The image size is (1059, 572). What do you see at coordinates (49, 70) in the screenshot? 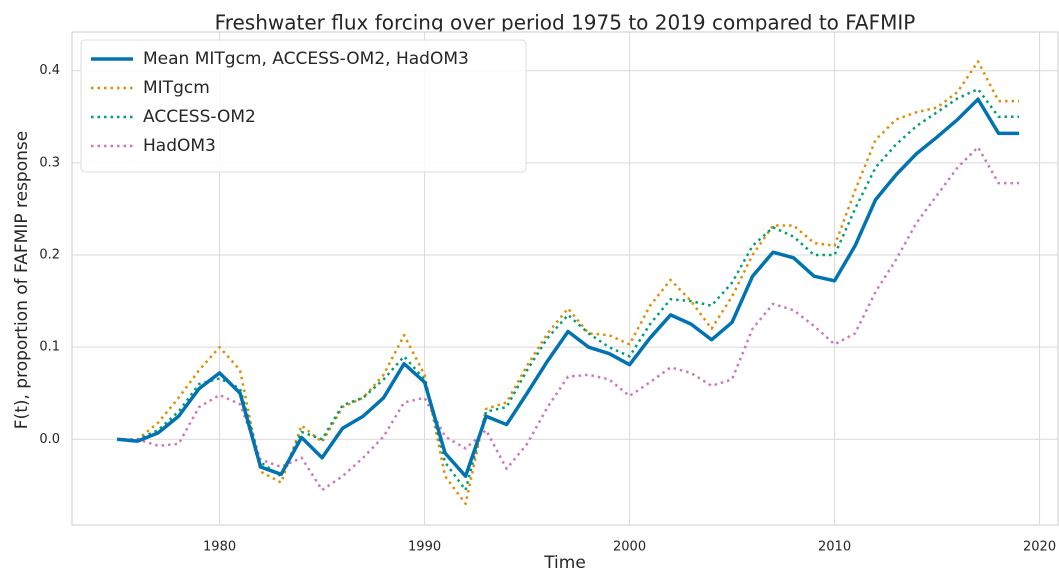
I see `y-tick-label: 0.4` at bounding box center [49, 70].